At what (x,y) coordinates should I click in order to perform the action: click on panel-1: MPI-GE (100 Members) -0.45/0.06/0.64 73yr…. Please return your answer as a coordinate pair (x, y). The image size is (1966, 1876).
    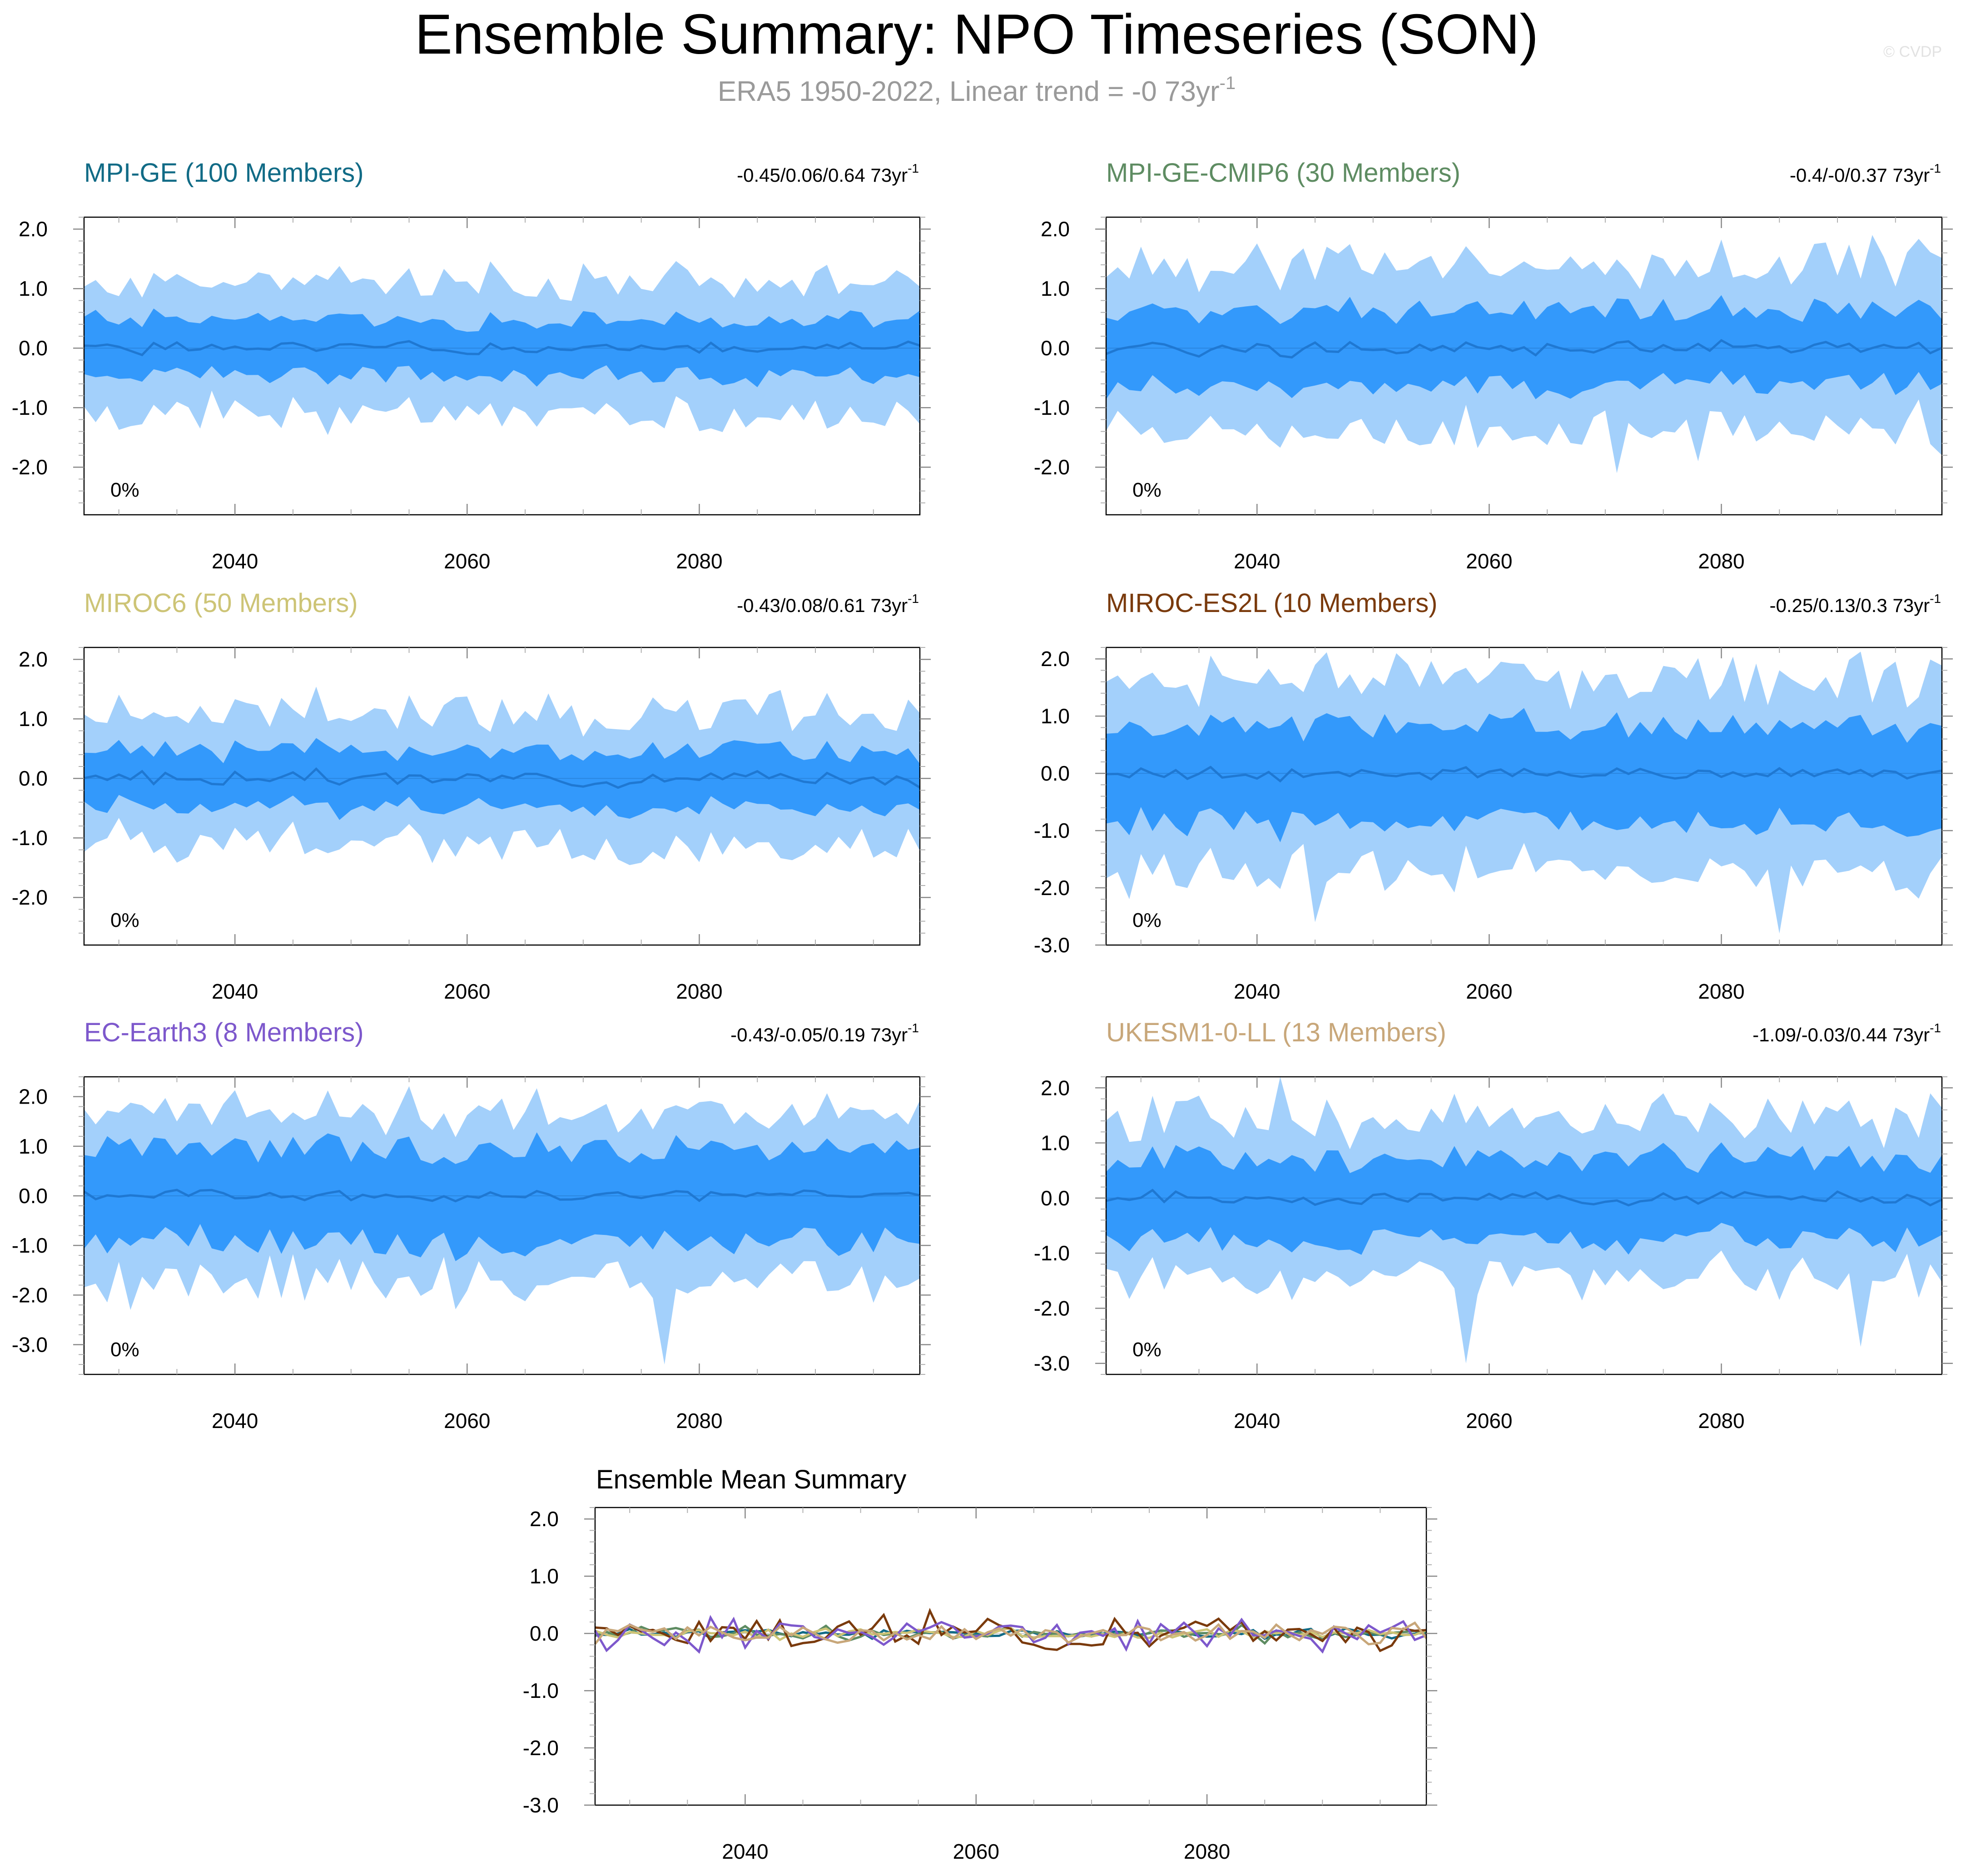
    Looking at the image, I should click on (472, 366).